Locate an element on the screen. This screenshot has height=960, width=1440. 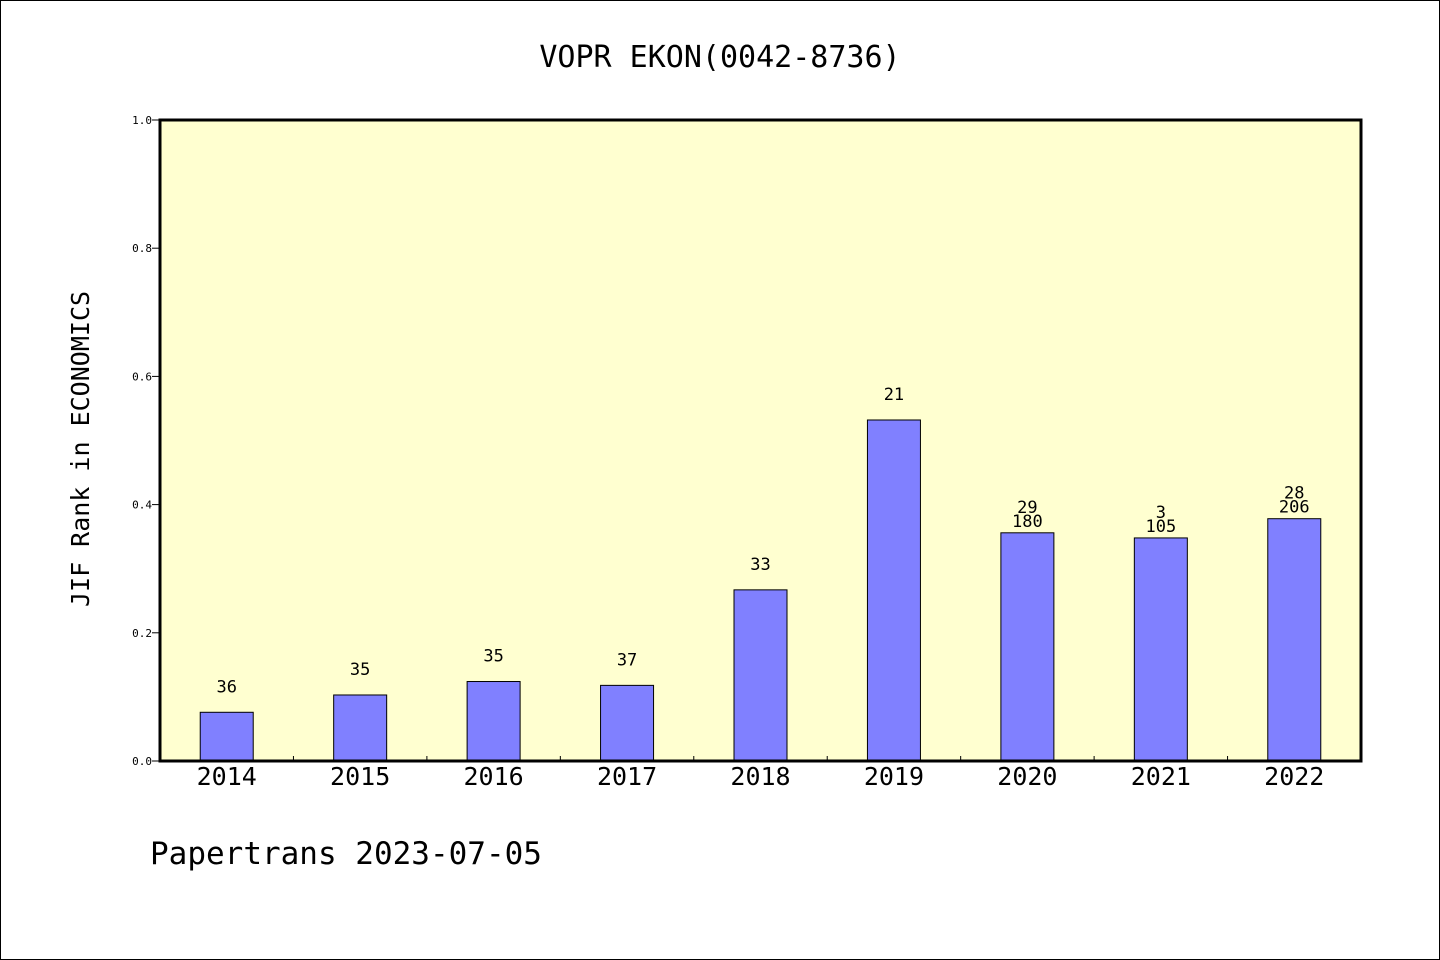
bar-2015 is located at coordinates (360, 728).